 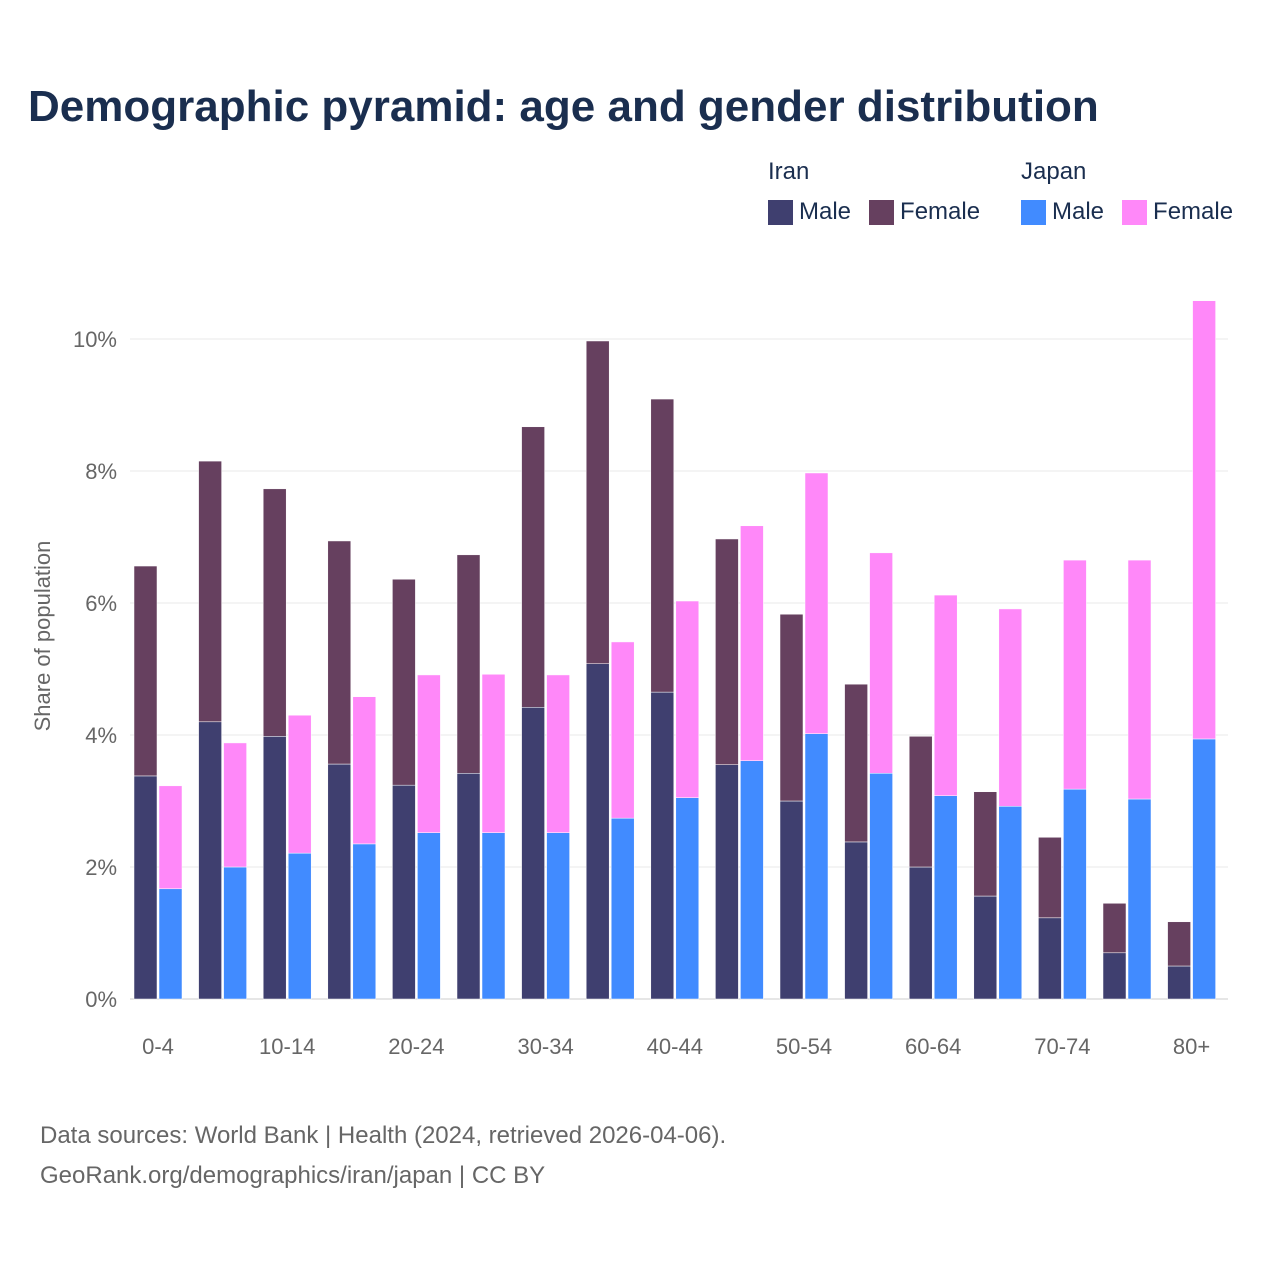 I want to click on y-tick-label: 8%, so click(x=101, y=471).